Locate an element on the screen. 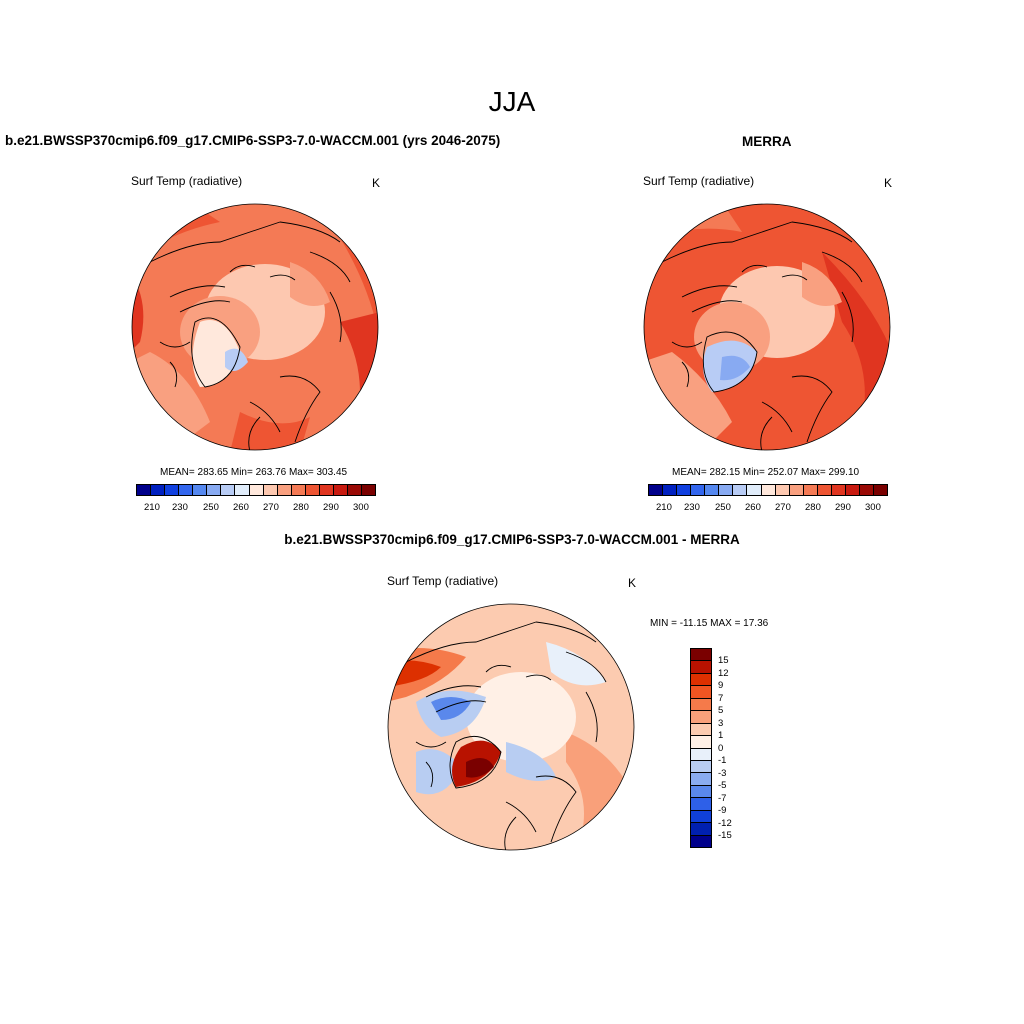  obs-colorbar is located at coordinates (768, 490).